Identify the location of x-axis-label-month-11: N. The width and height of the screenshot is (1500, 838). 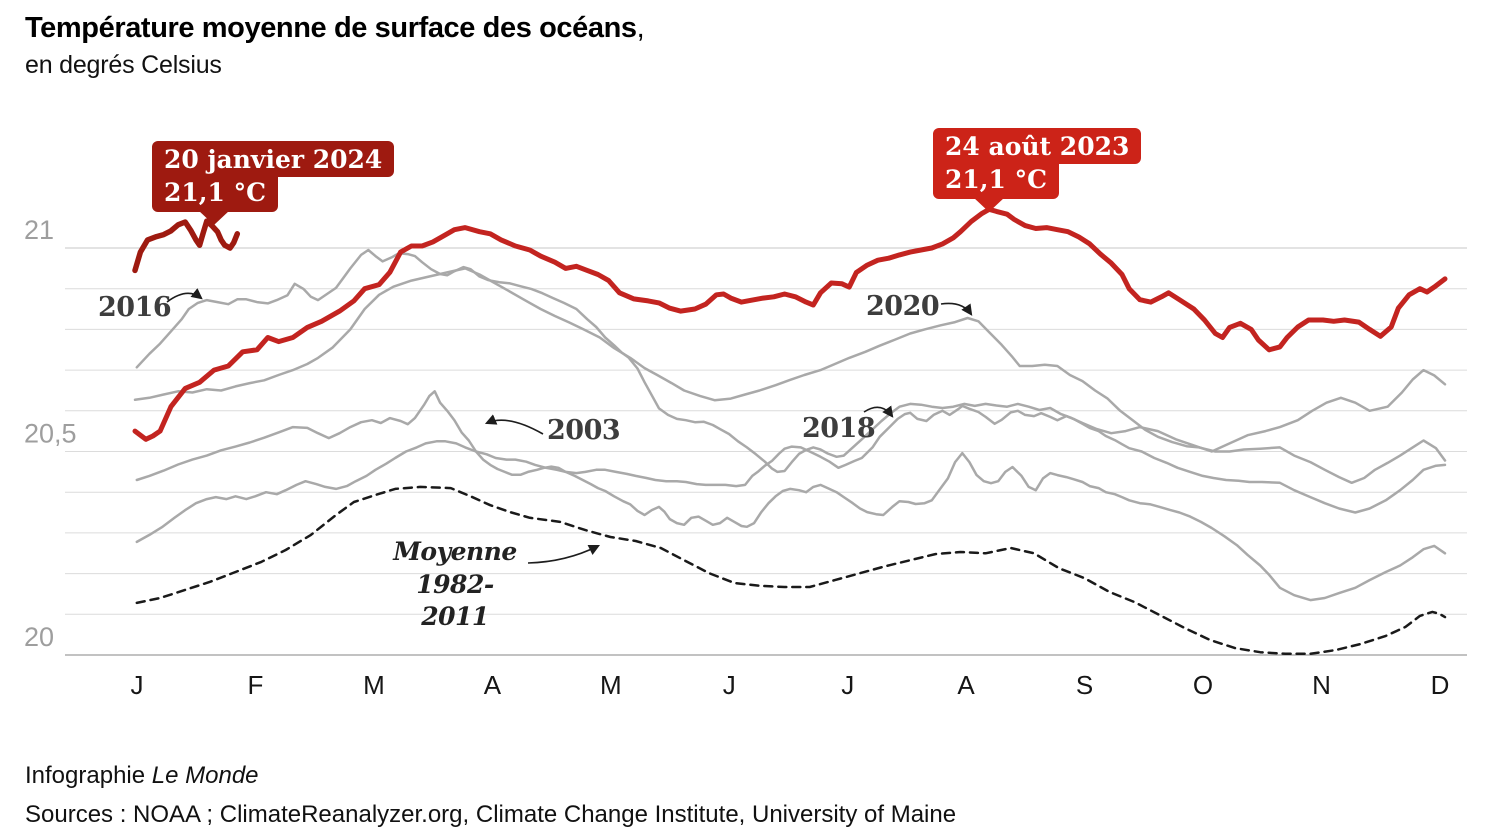
(1321, 685).